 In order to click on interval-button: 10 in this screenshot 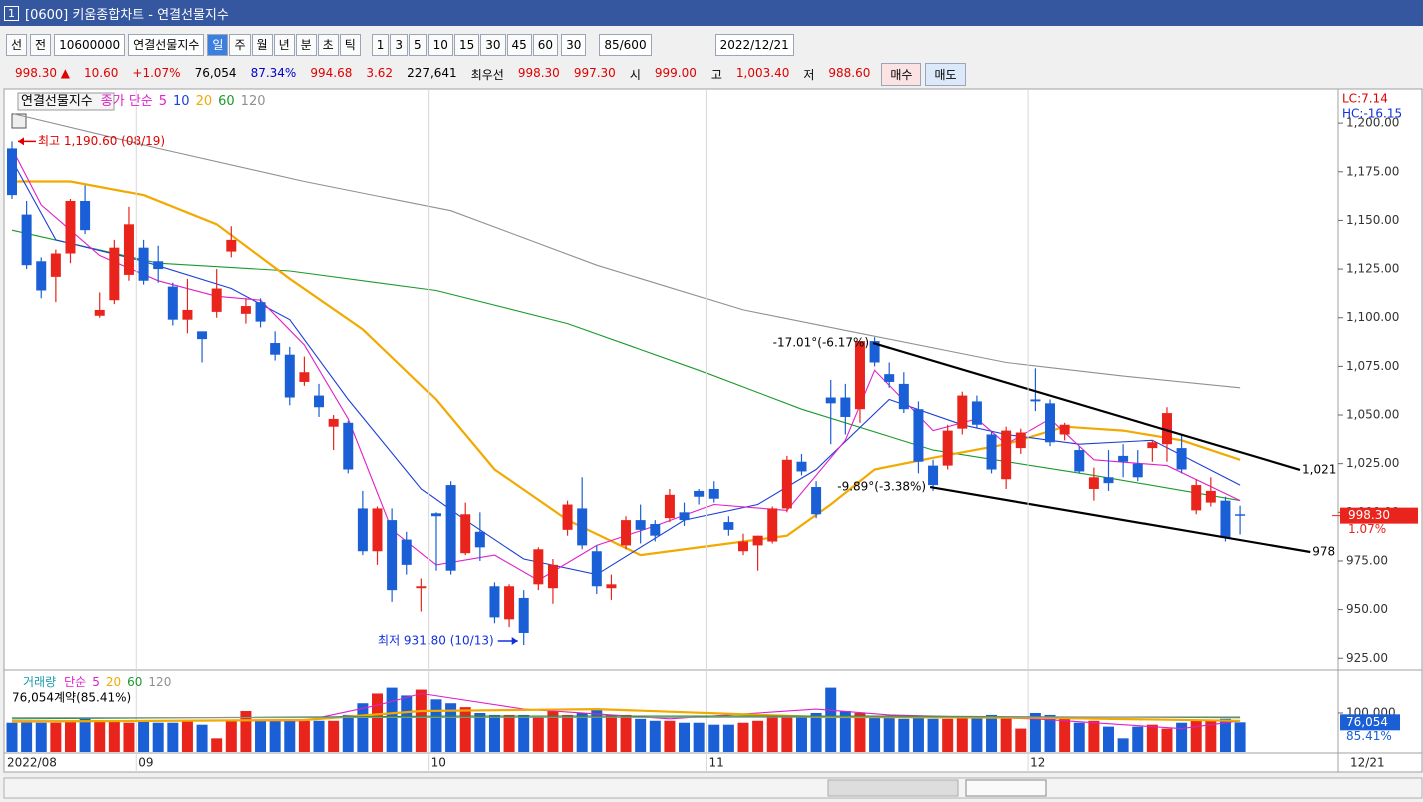, I will do `click(440, 45)`.